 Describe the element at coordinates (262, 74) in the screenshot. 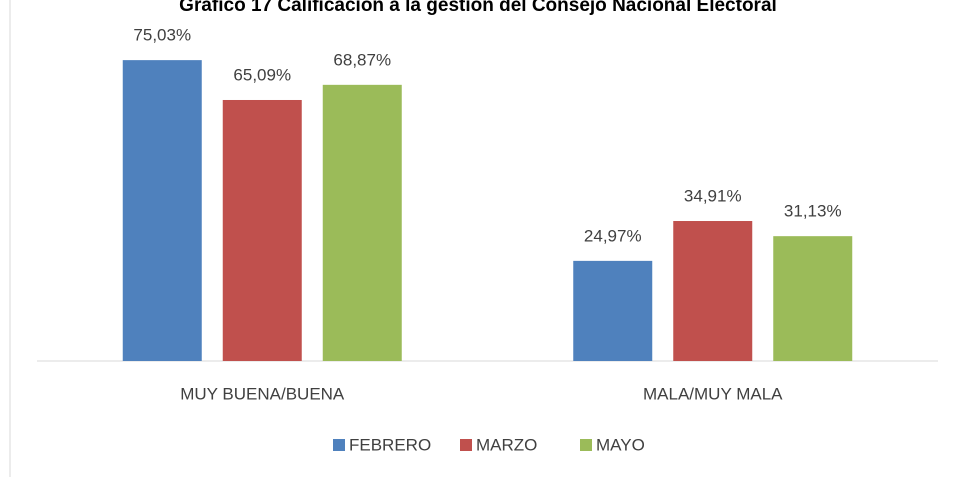

I see `data-label: 65,09%` at that location.